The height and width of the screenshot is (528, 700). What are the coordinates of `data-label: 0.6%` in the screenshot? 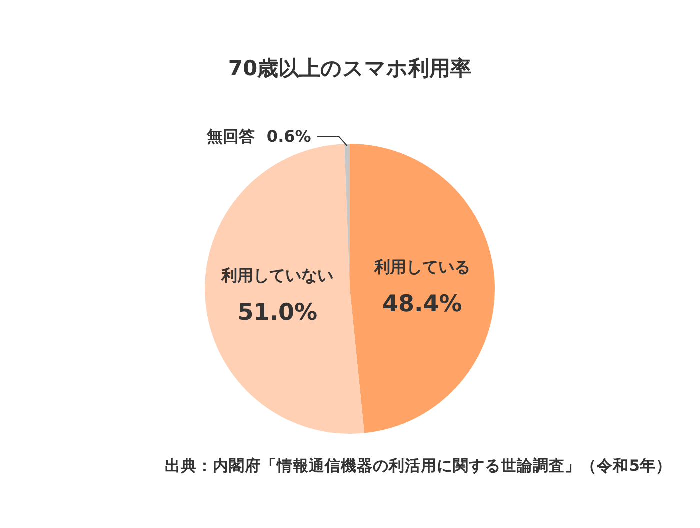 It's located at (289, 136).